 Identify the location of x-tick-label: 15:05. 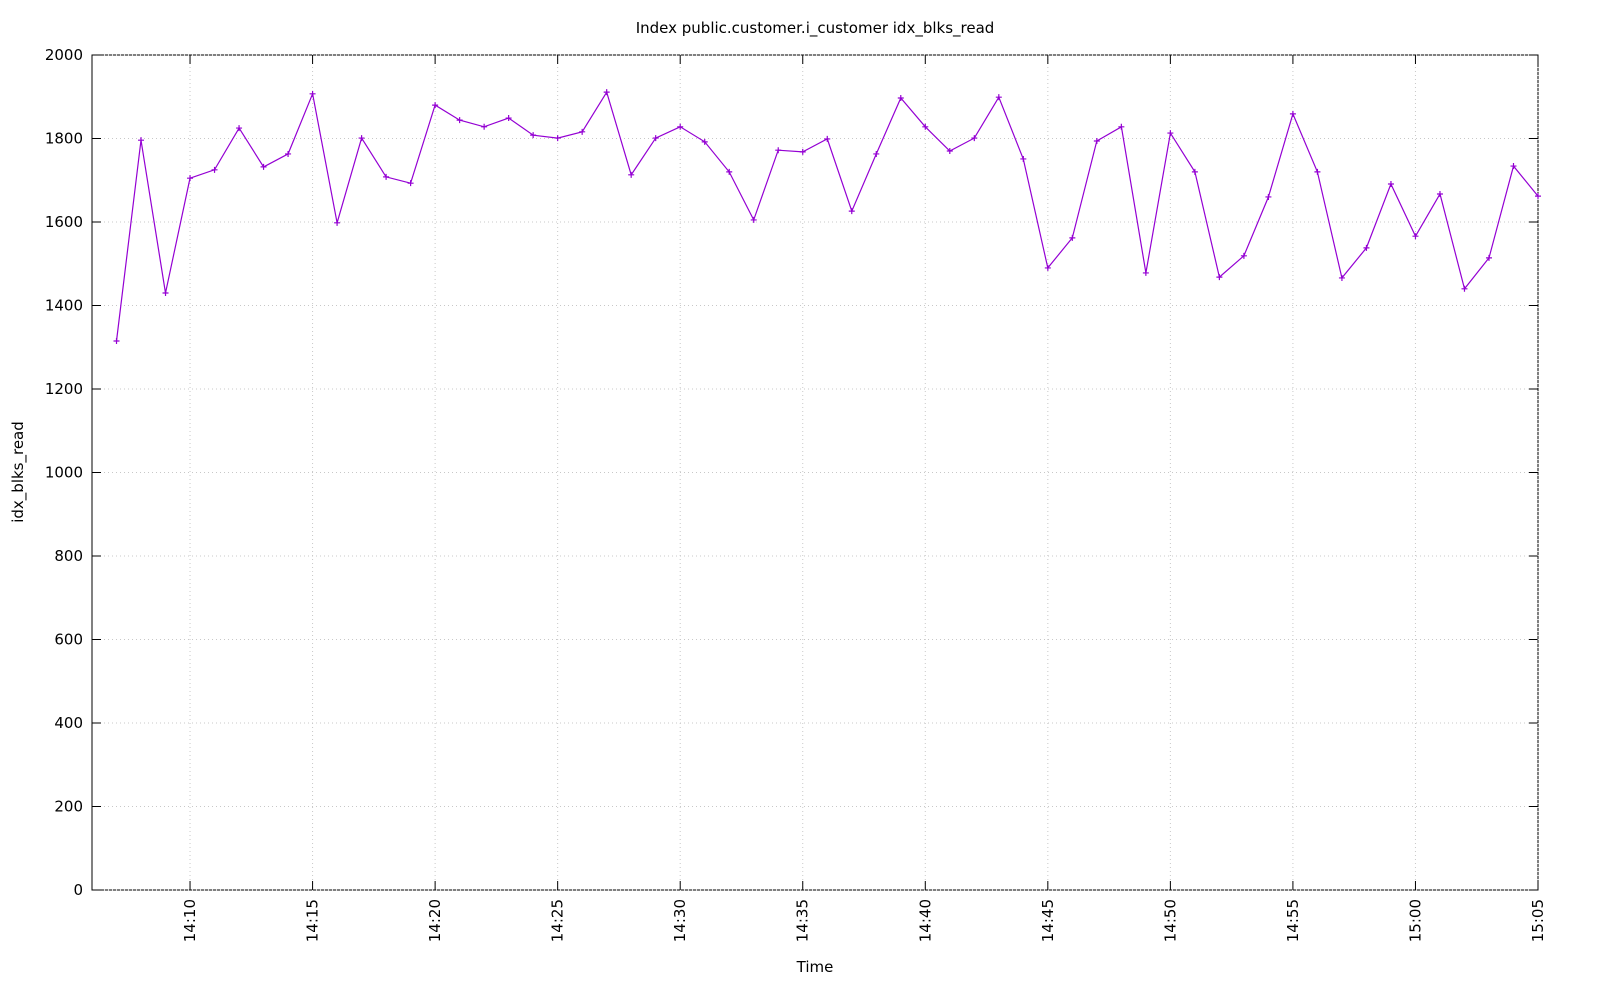
(1538, 920).